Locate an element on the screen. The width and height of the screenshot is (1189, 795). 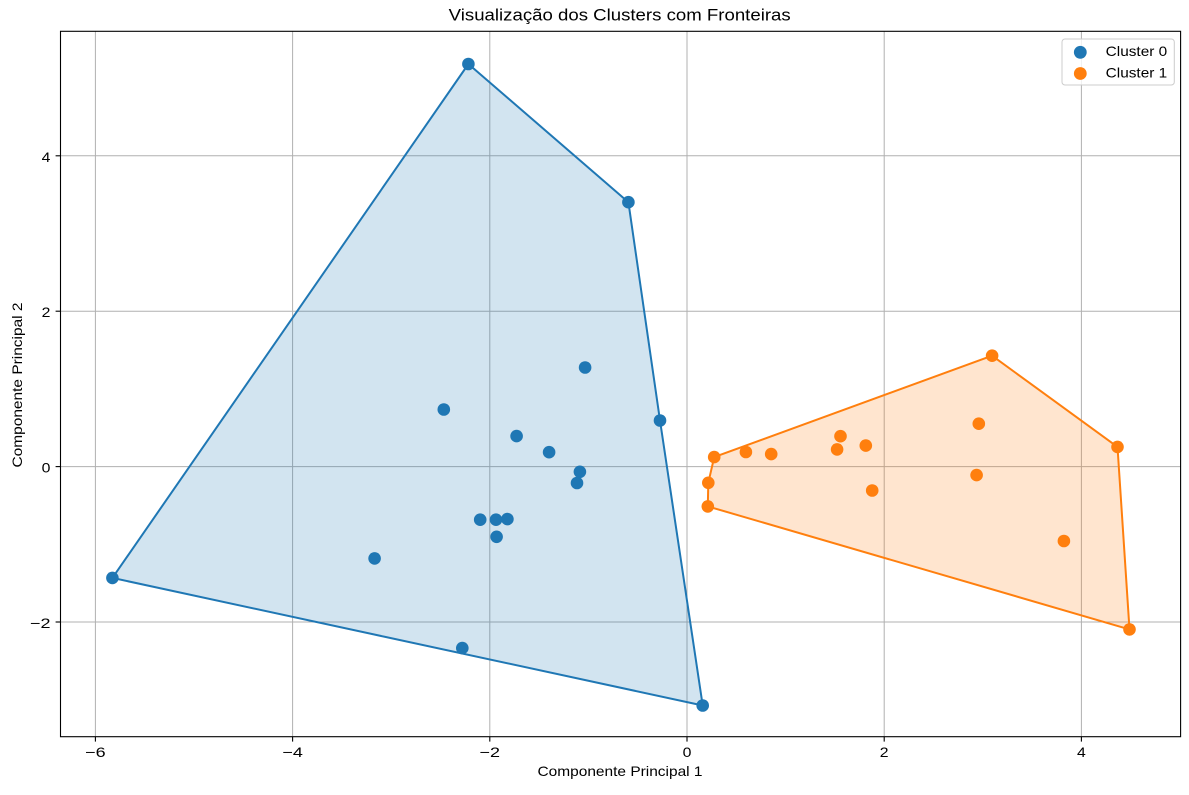
svg-text: Componente Principal 1 is located at coordinates (620, 771).